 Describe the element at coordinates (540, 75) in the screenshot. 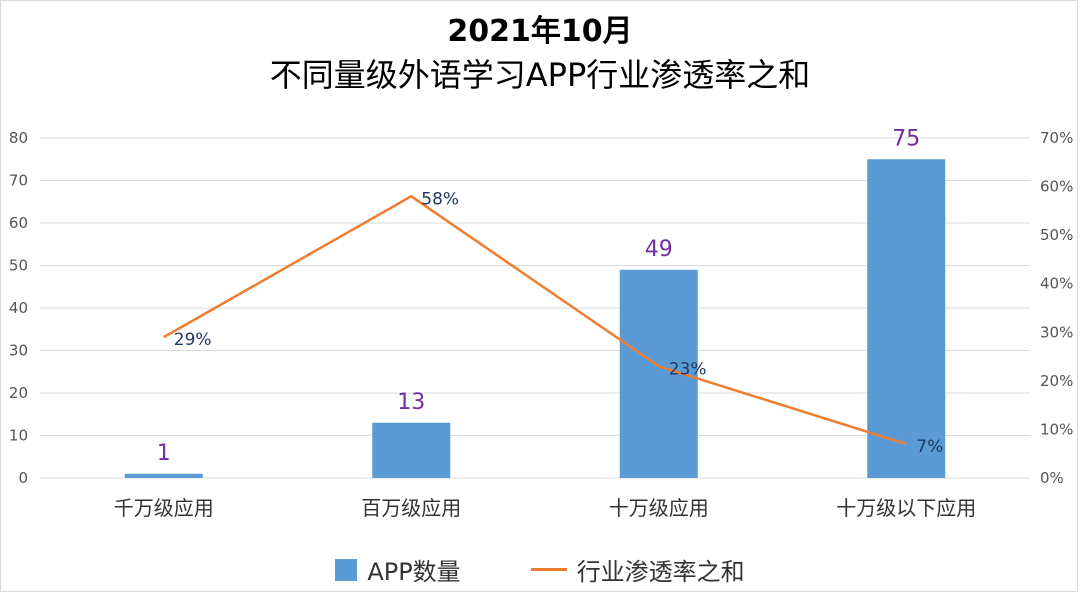

I see `chart-subtitle: 不同量级外语学习APP行业渗透率之和` at that location.